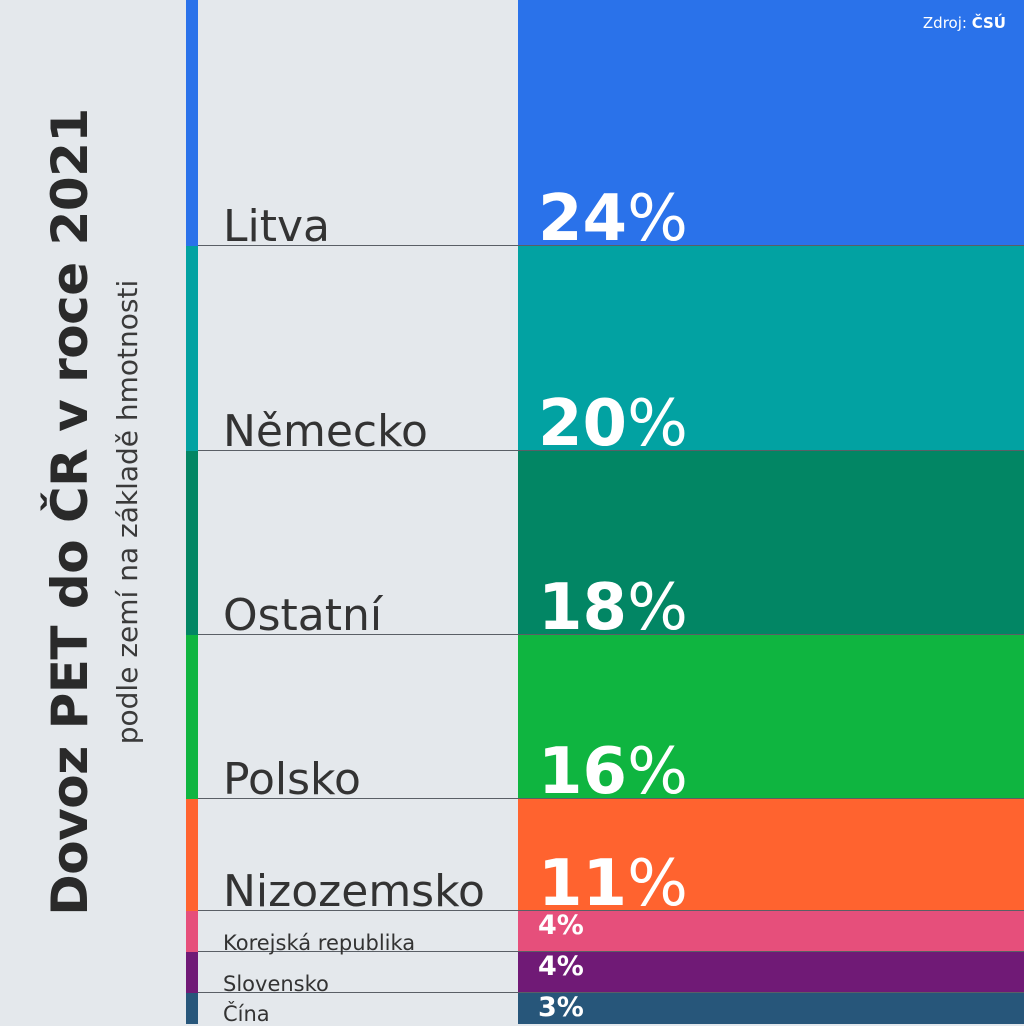  What do you see at coordinates (292, 779) in the screenshot?
I see `category-label: Polsko` at bounding box center [292, 779].